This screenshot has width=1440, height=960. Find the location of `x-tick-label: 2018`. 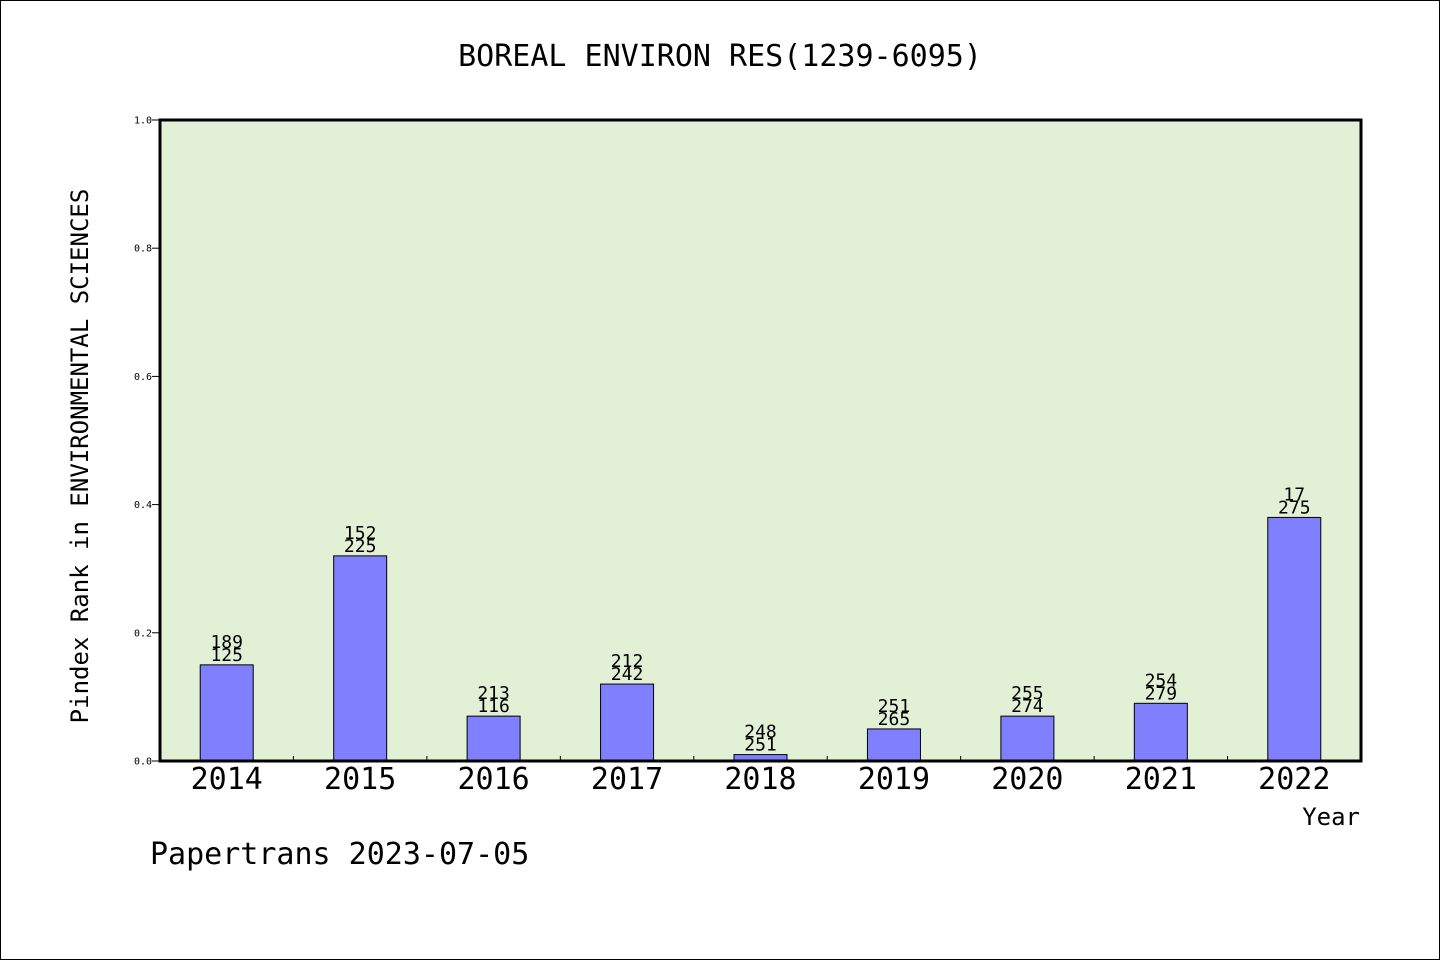

x-tick-label: 2018 is located at coordinates (760, 779).